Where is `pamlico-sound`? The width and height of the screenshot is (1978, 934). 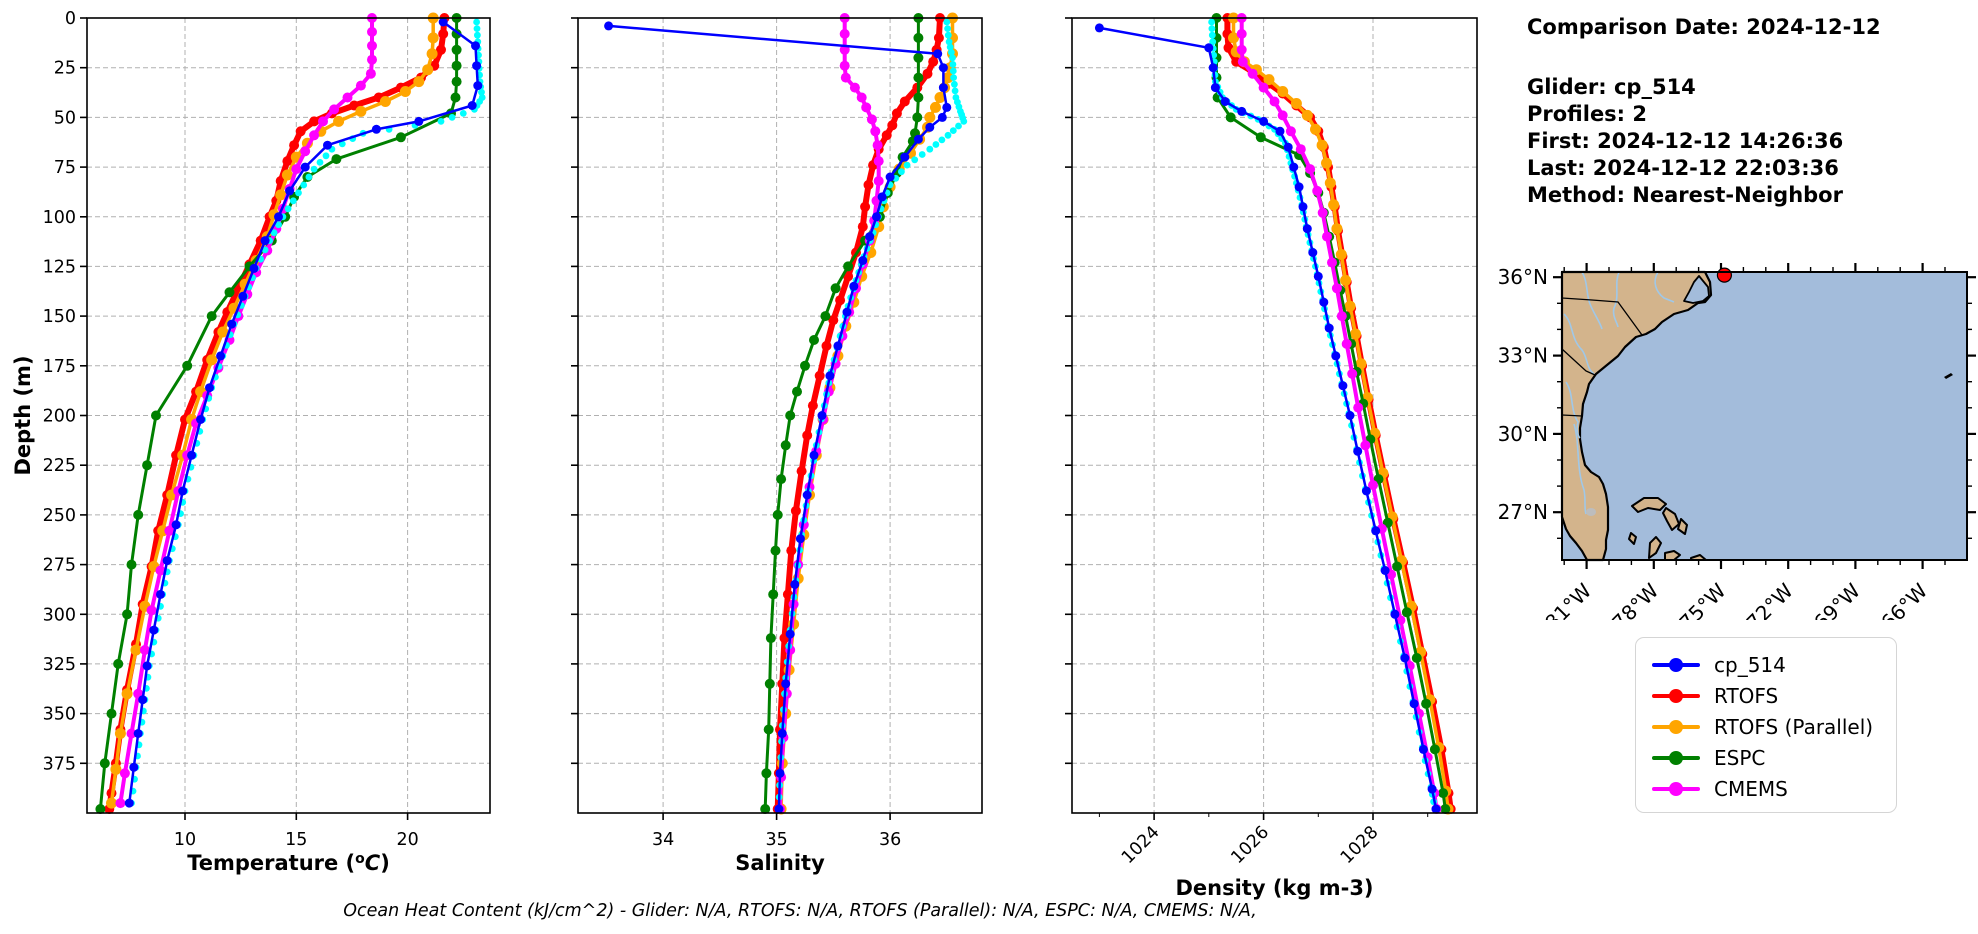
pamlico-sound is located at coordinates (1696, 289).